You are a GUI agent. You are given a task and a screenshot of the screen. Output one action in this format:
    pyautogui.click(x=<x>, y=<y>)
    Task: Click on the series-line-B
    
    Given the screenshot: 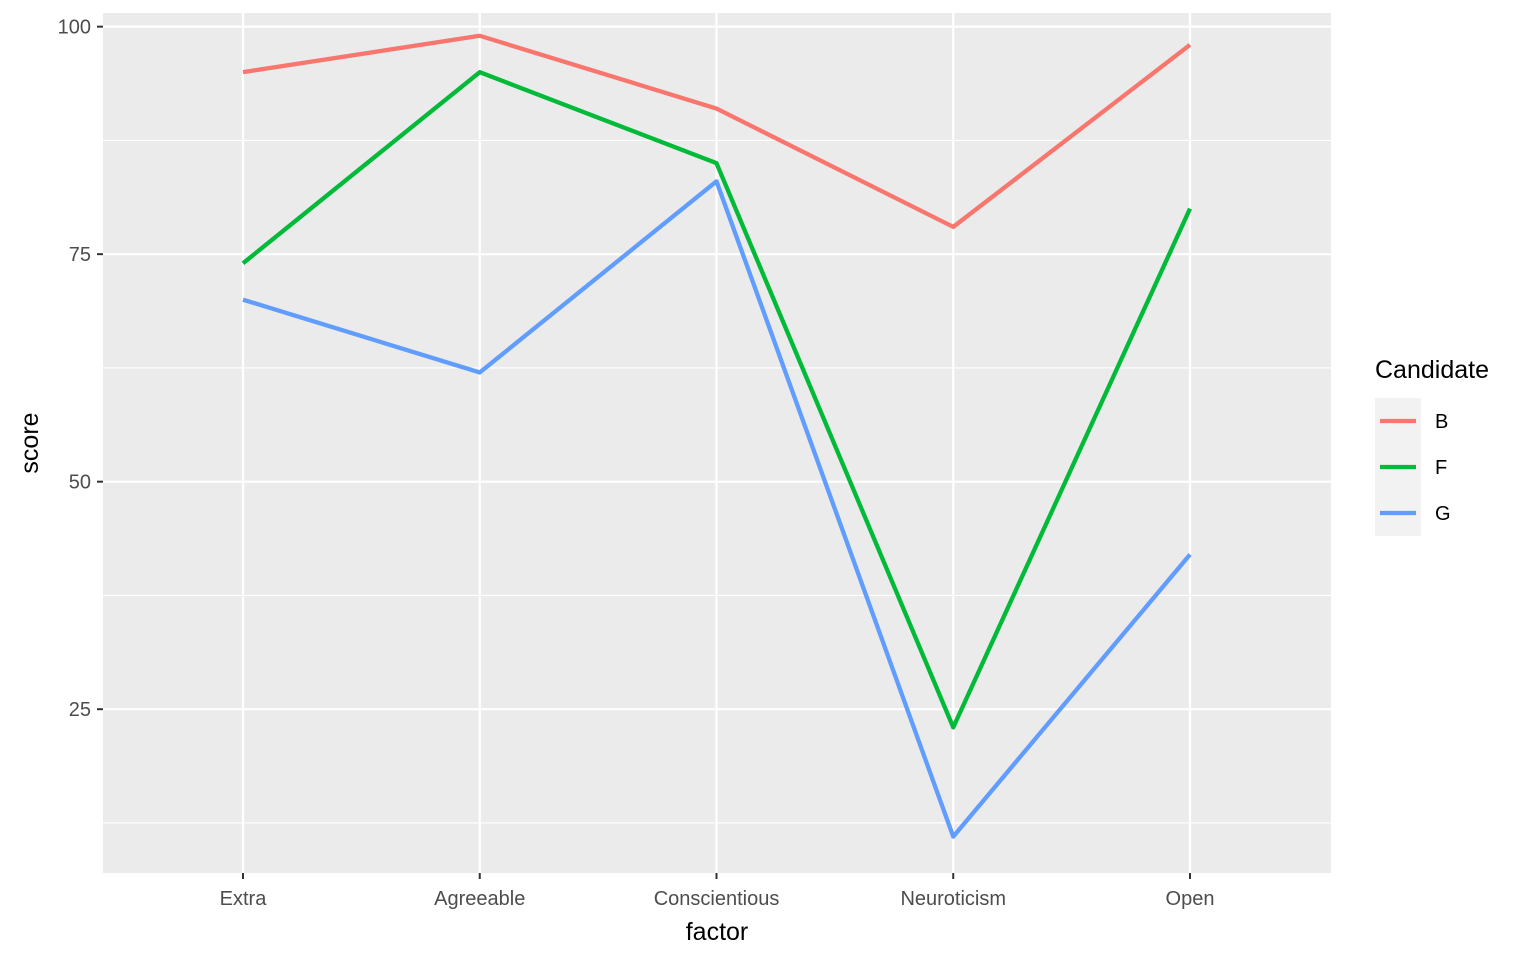 What is the action you would take?
    pyautogui.click(x=717, y=131)
    